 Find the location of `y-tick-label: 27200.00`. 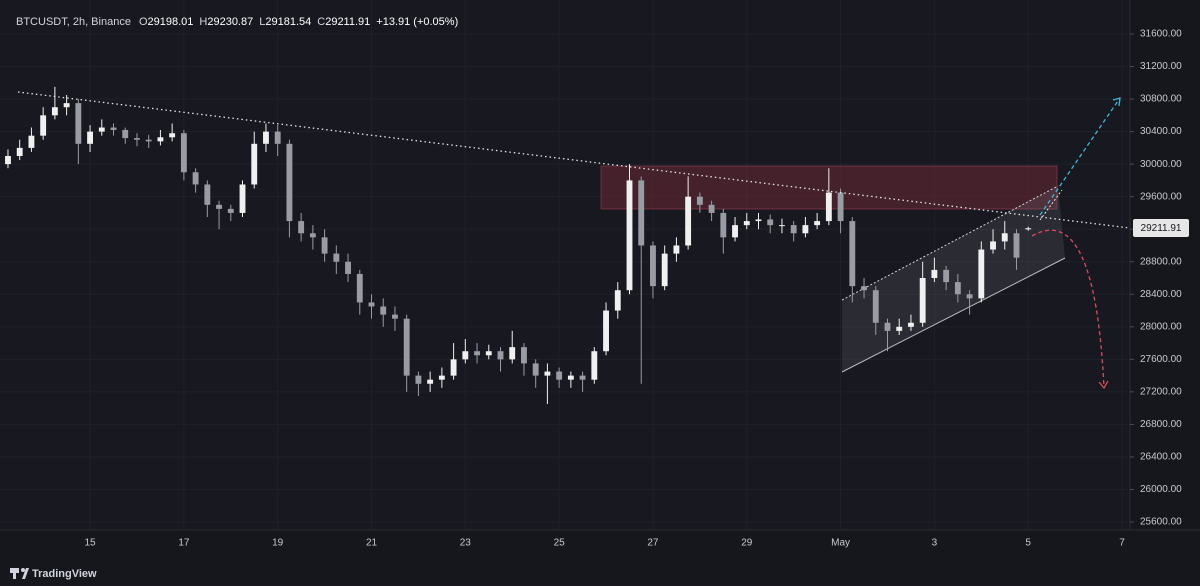

y-tick-label: 27200.00 is located at coordinates (1161, 392).